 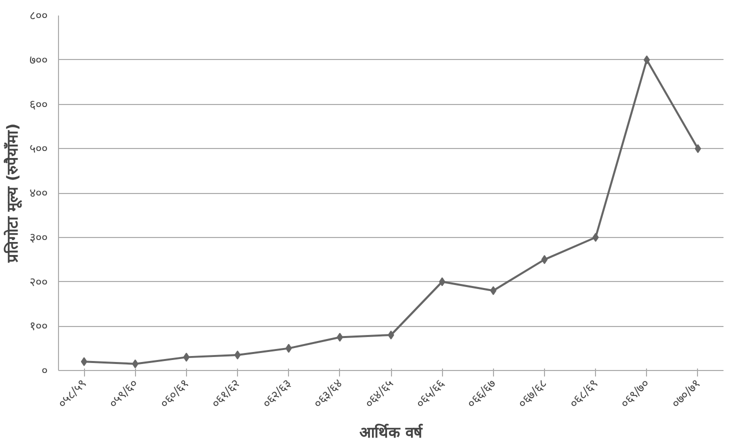 I want to click on y-tick-label: ३००, so click(x=39, y=237).